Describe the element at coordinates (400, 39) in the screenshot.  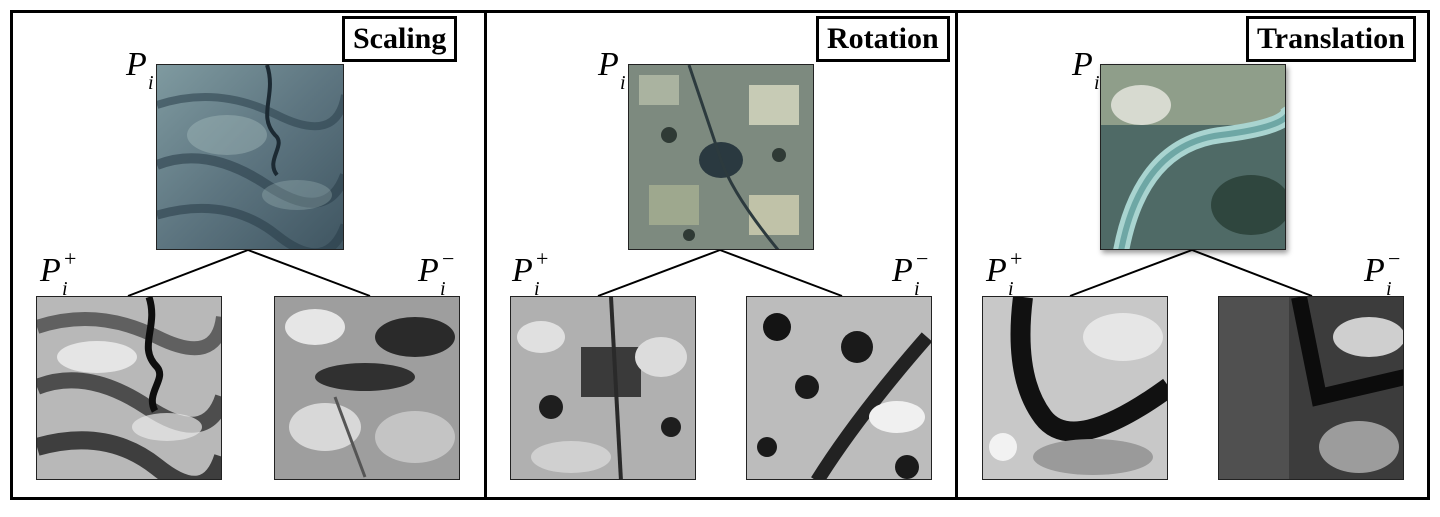
I see `panel-title-scaling: Scaling` at that location.